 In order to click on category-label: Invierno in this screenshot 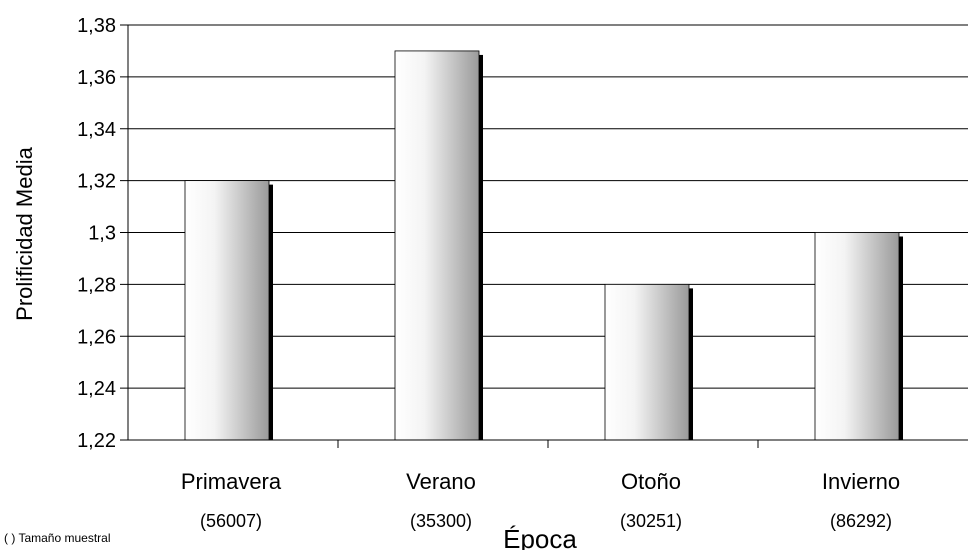, I will do `click(861, 481)`.